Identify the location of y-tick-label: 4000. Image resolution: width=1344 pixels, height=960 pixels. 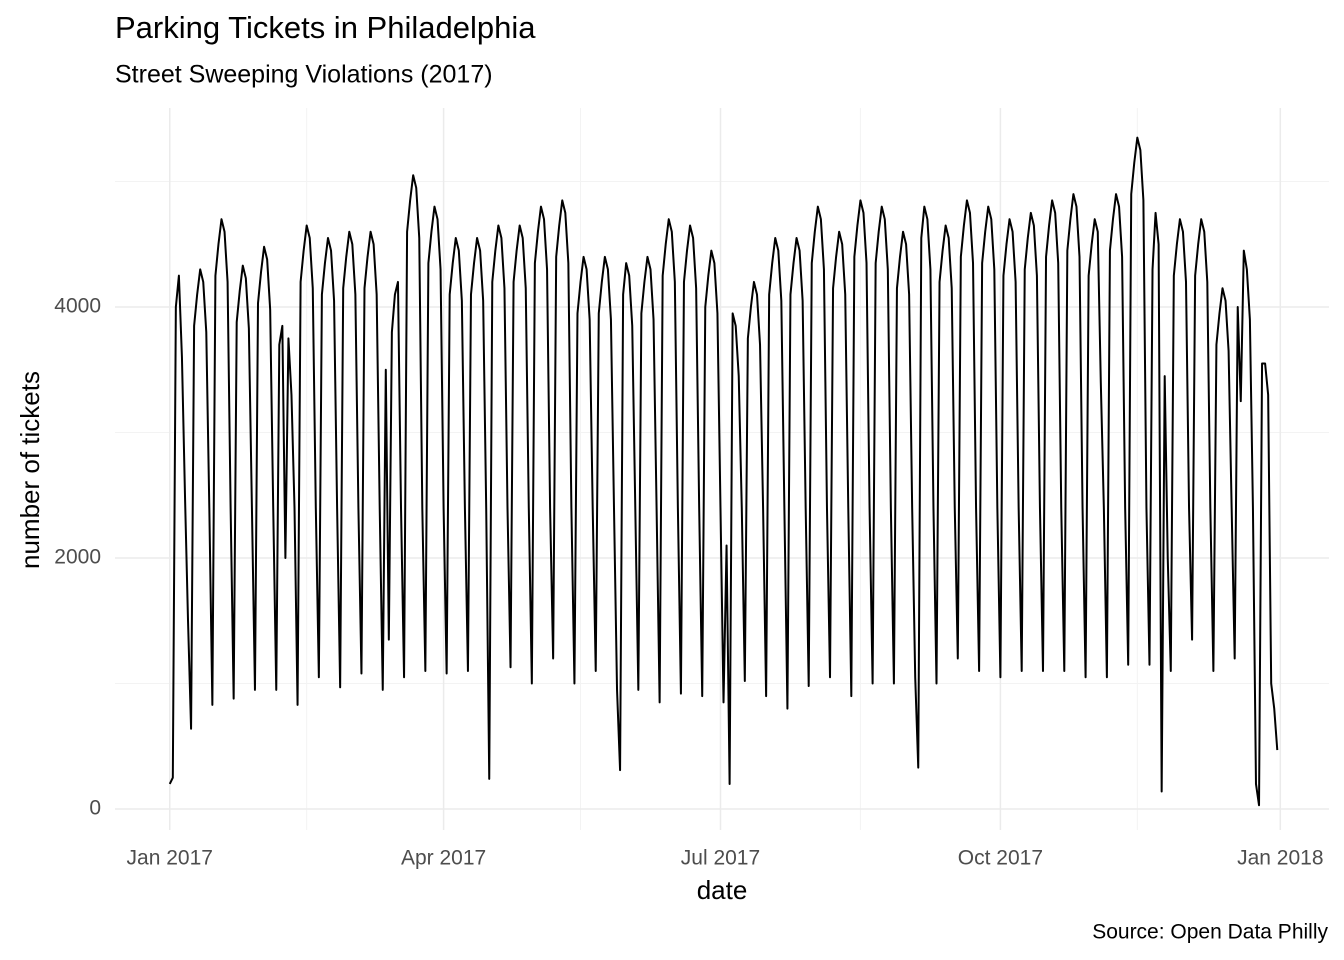
(77, 306).